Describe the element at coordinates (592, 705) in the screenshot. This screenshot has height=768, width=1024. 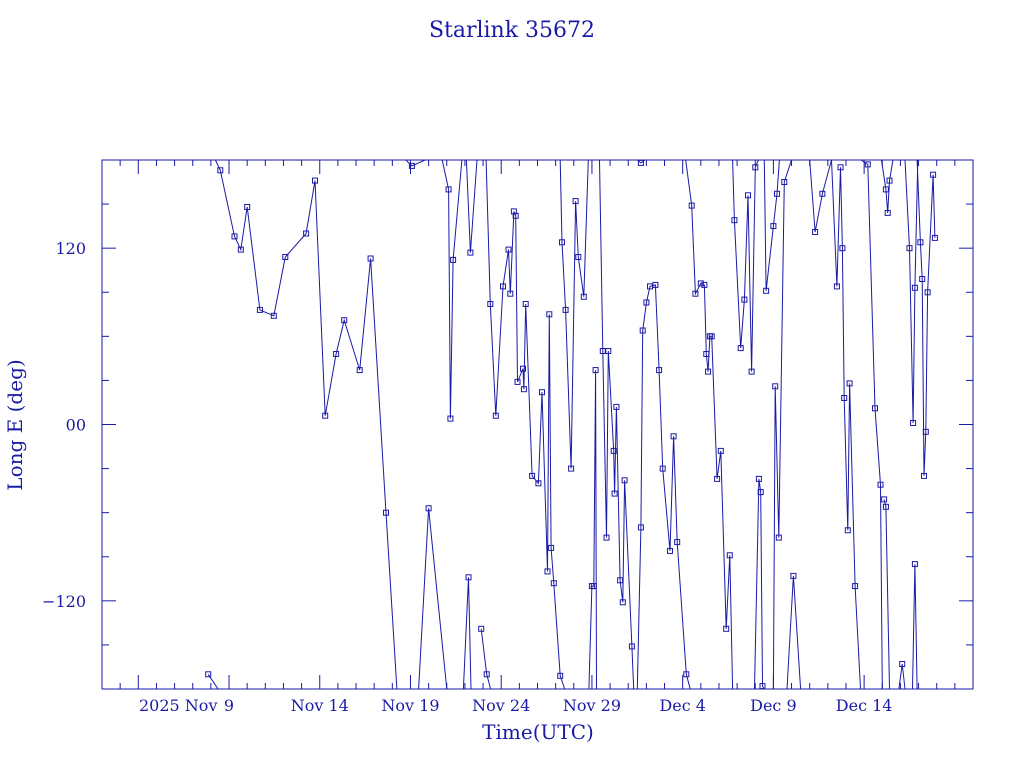
I see `x-tick-label: Nov 29` at that location.